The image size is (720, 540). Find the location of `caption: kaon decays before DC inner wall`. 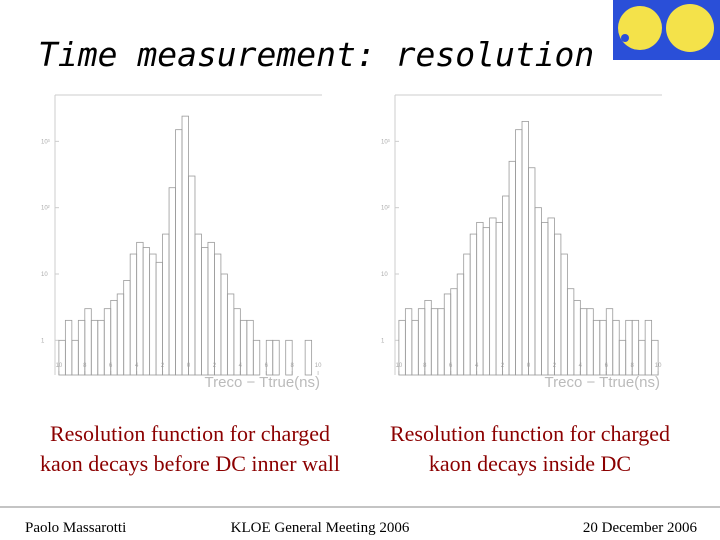

caption: kaon decays before DC inner wall is located at coordinates (190, 463).